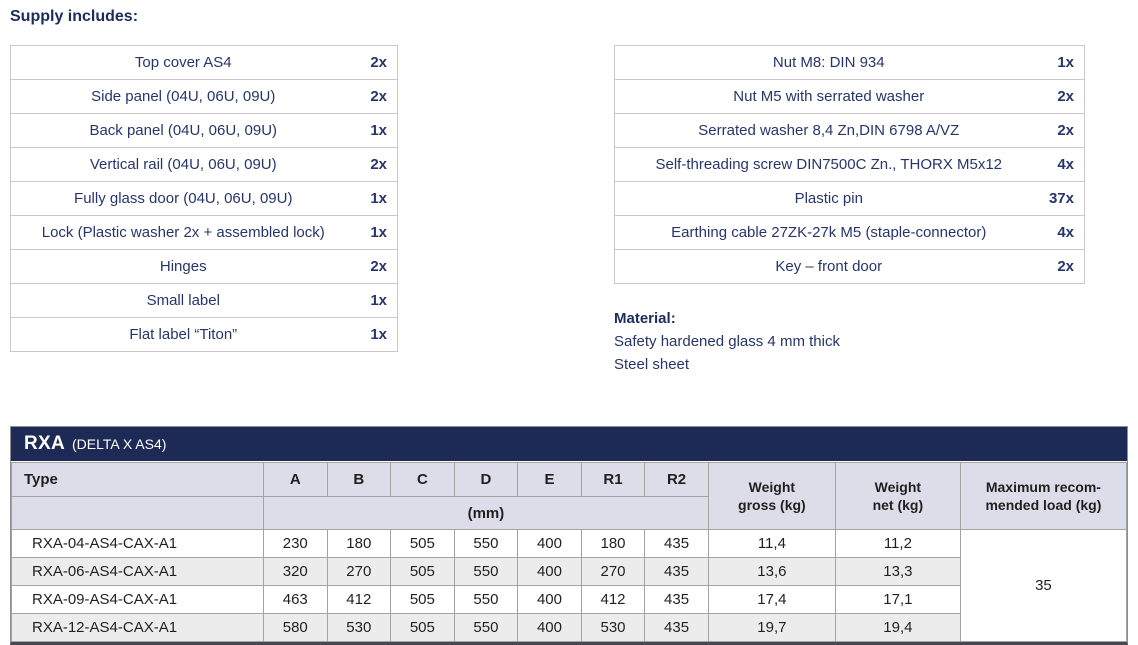 Image resolution: width=1138 pixels, height=645 pixels. Describe the element at coordinates (359, 543) in the screenshot. I see `spec-value: 180` at that location.